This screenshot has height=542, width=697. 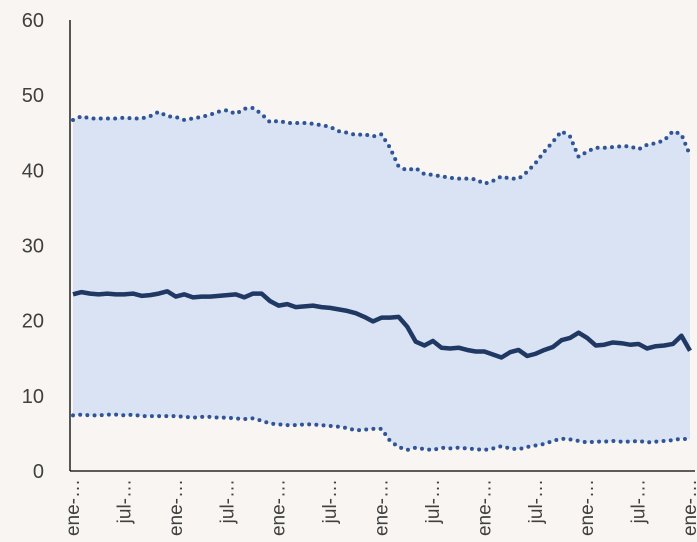 I want to click on y-tick-label: 20, so click(x=33, y=322).